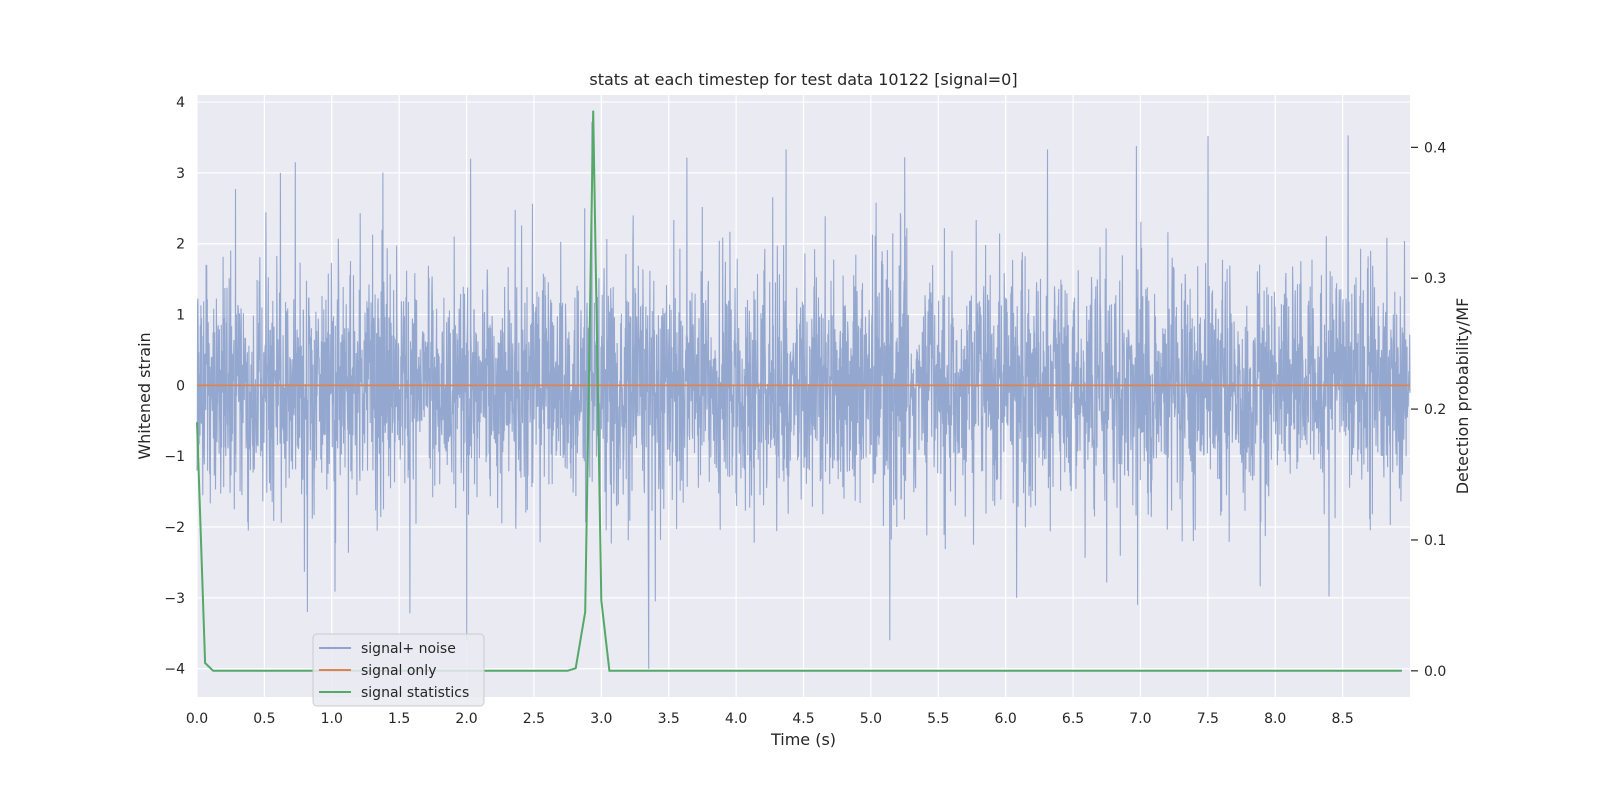 The image size is (1600, 800). What do you see at coordinates (938, 719) in the screenshot?
I see `x-tick-label: 5.5` at bounding box center [938, 719].